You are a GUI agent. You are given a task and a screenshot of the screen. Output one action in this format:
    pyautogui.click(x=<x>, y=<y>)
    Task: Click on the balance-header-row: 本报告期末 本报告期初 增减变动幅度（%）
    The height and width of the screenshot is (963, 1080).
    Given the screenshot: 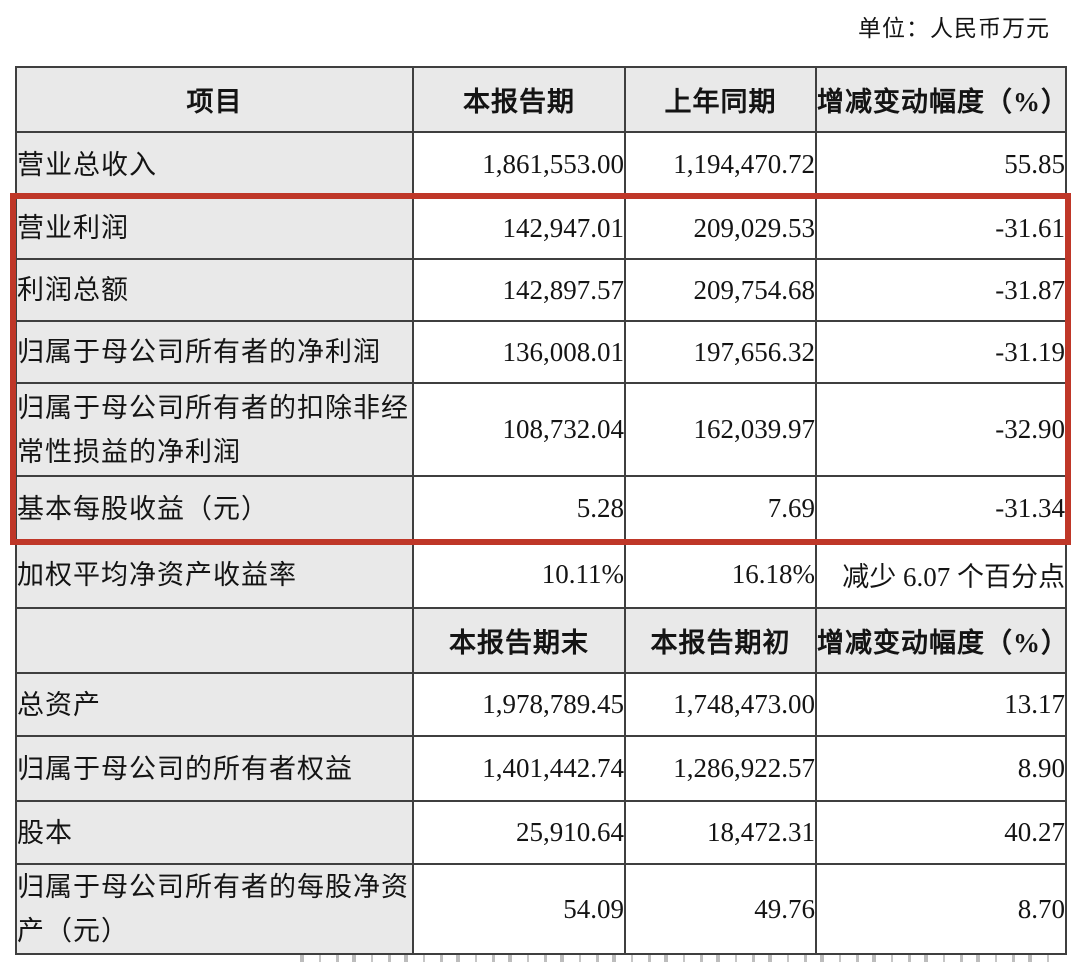 What is the action you would take?
    pyautogui.click(x=541, y=640)
    